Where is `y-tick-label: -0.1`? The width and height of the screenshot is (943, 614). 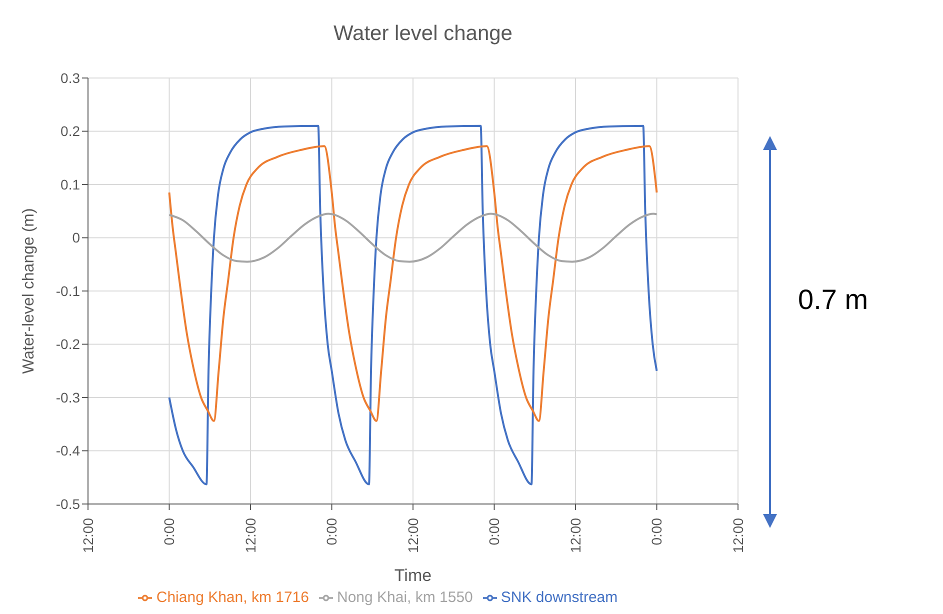
y-tick-label: -0.1 is located at coordinates (68, 290).